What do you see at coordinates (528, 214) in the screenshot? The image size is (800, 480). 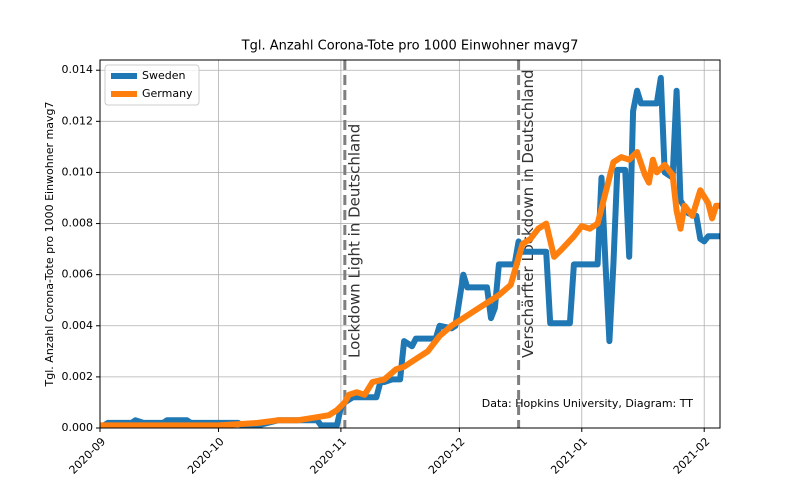 I see `event-label: Verschärfter Lockdown in Deutschland` at bounding box center [528, 214].